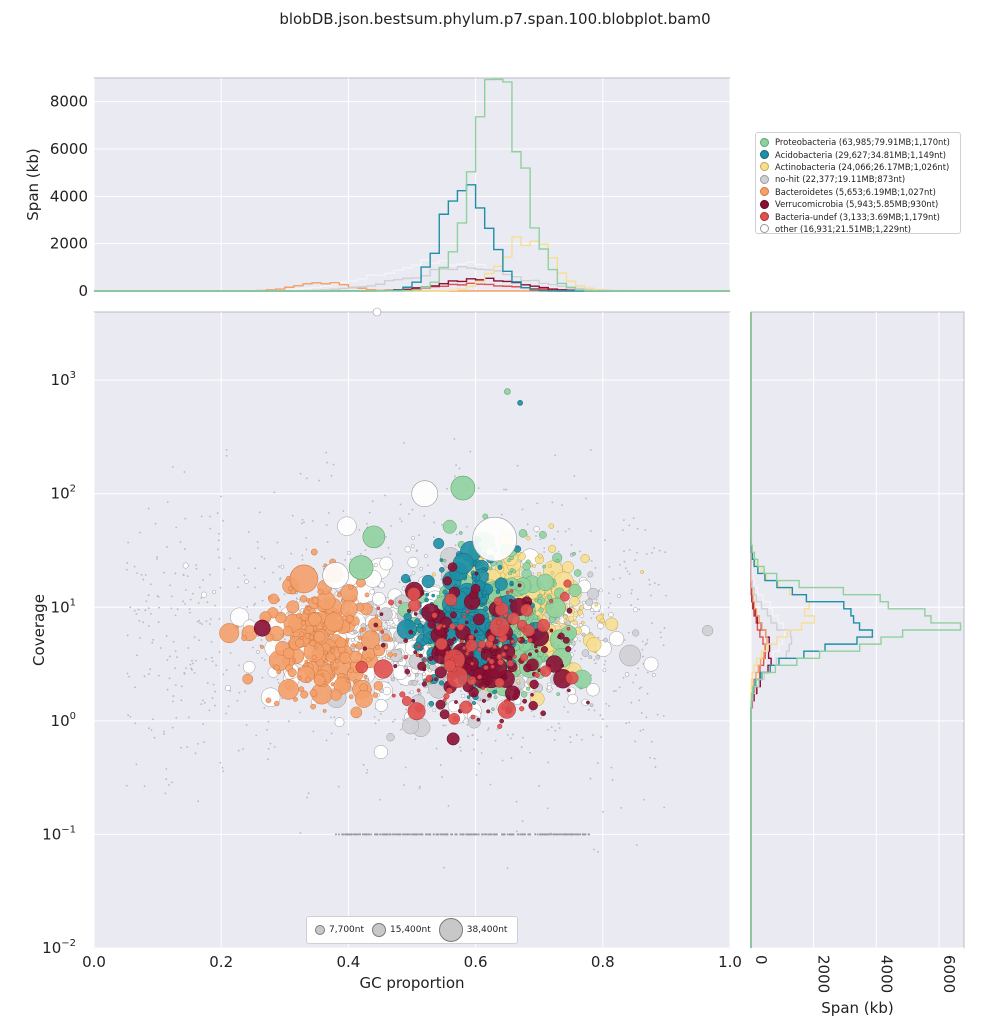 This screenshot has width=990, height=1024. I want to click on top-histogram-panel, so click(412, 184).